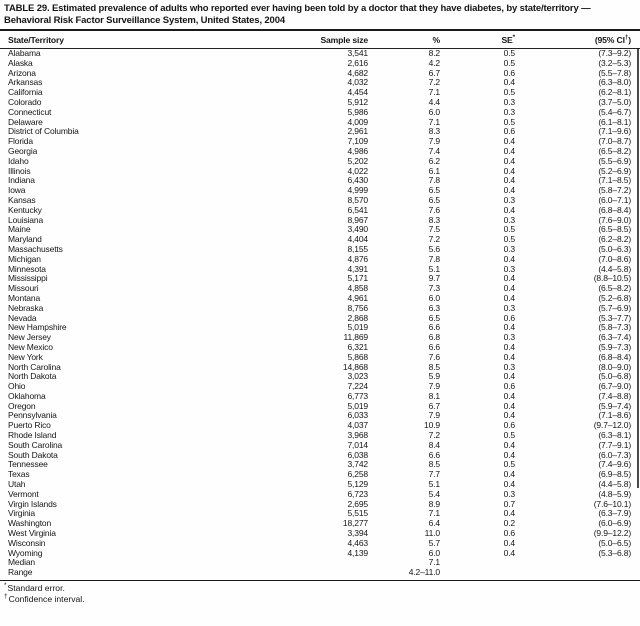 The width and height of the screenshot is (640, 626). Describe the element at coordinates (614, 151) in the screenshot. I see `ci-cell: (6.5–8.2)` at that location.